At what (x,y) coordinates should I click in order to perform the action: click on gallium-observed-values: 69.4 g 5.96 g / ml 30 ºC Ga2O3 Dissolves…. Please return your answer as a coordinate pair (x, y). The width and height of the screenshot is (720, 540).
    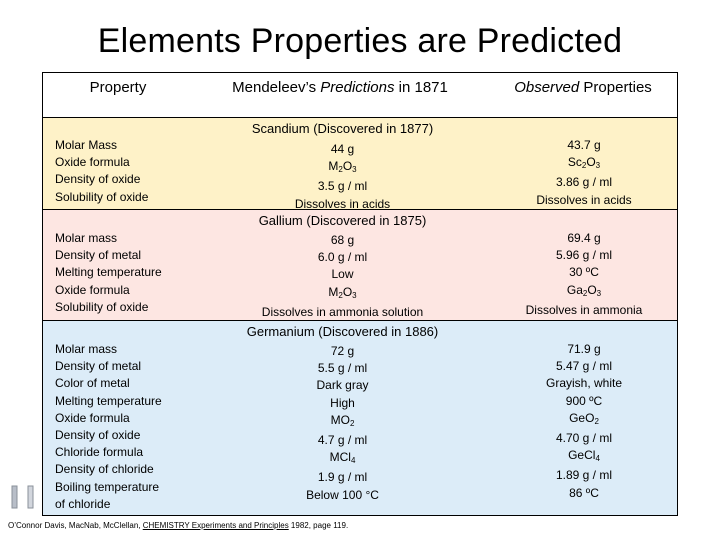
    Looking at the image, I should click on (584, 274).